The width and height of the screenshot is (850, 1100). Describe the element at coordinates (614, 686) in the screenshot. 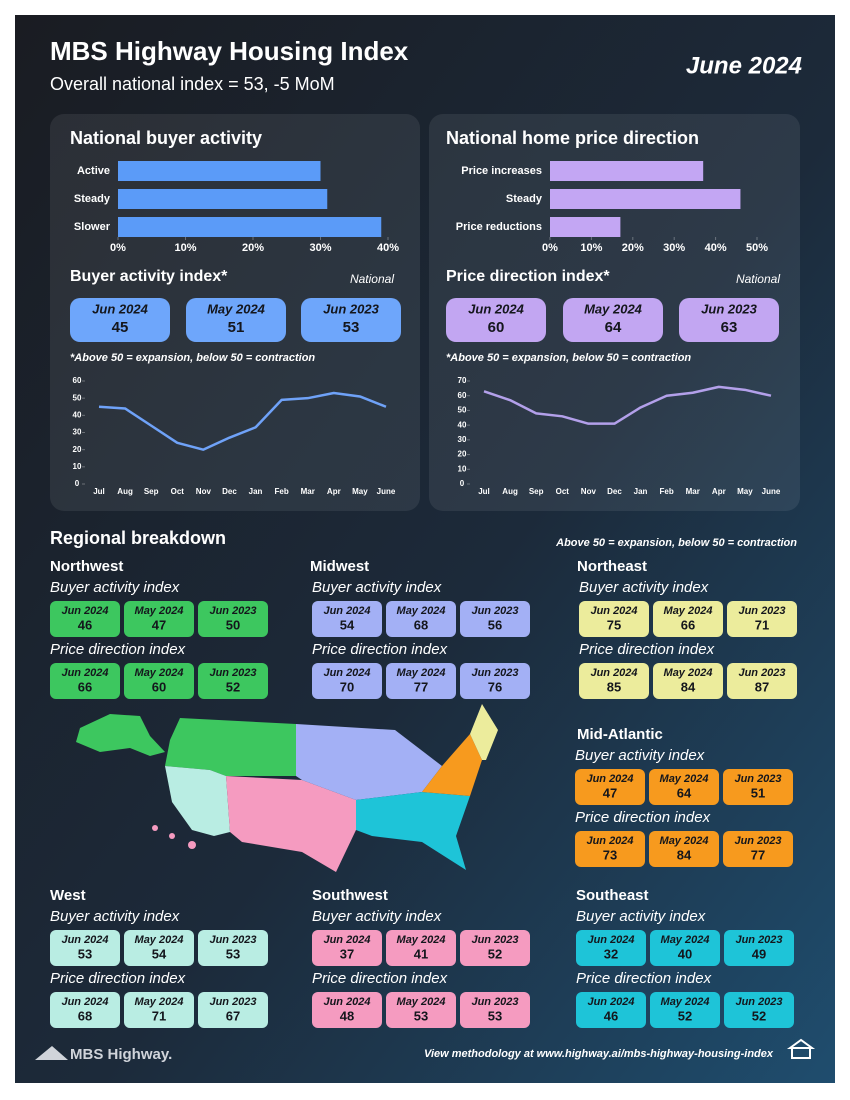

I see `card-value: 85` at that location.